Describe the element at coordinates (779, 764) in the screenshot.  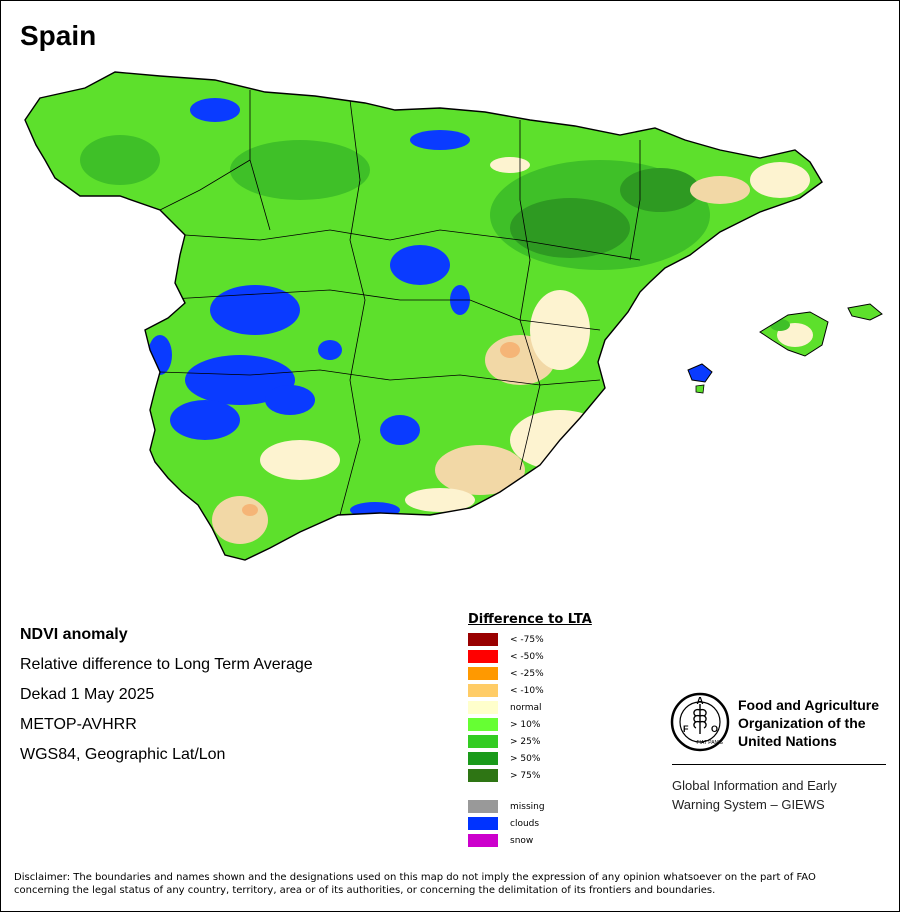
I see `fao-divider` at that location.